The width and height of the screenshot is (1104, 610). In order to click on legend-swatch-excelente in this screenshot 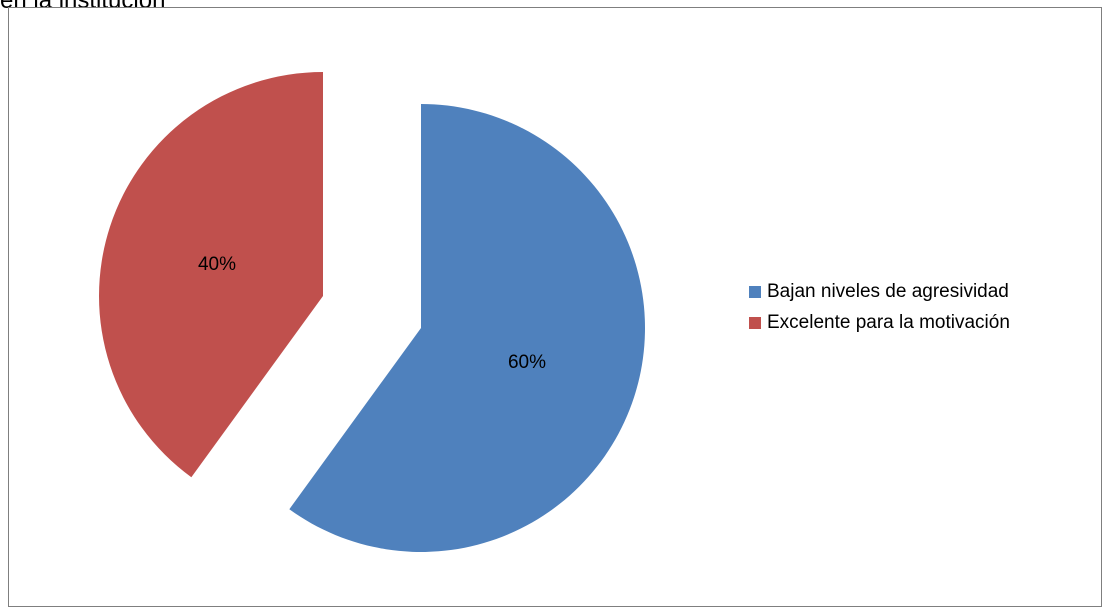, I will do `click(755, 322)`.